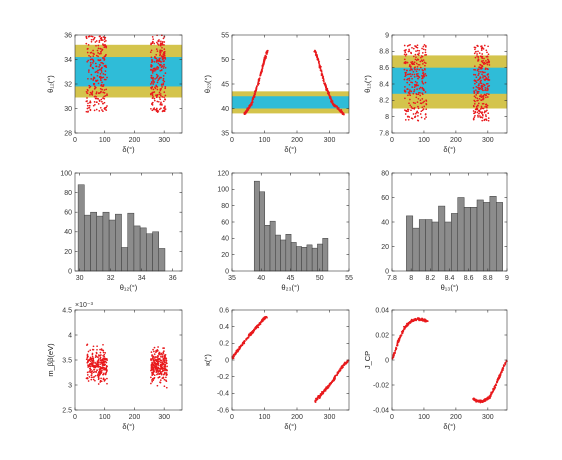 This screenshot has width=562, height=460. I want to click on x-tick-label: 0, so click(75, 417).